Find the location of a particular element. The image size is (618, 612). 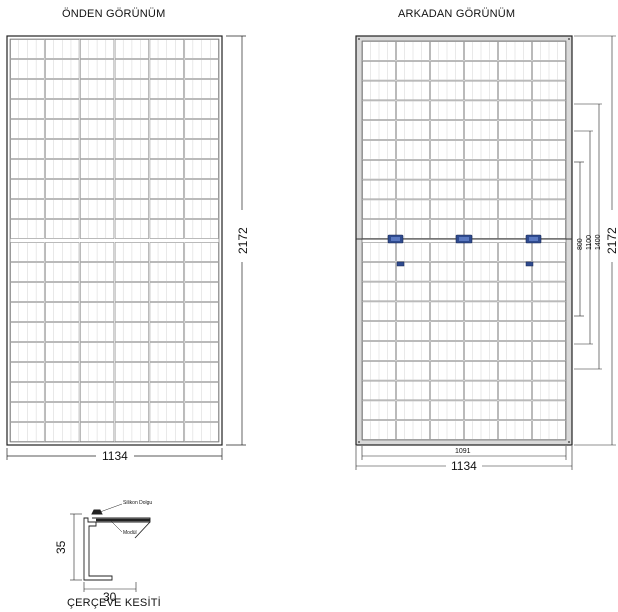

front-width-dimension is located at coordinates (114, 454).